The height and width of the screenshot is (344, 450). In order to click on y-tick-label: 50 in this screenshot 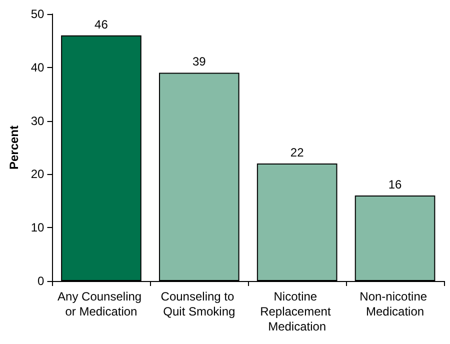, I will do `click(37, 14)`.